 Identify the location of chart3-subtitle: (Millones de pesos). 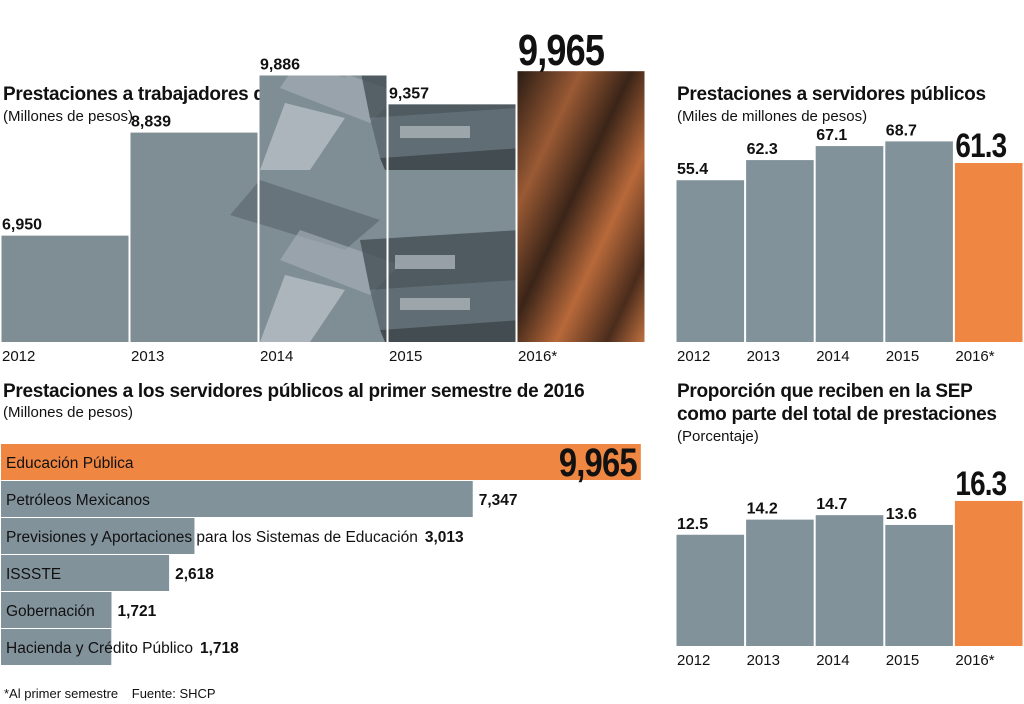
(68, 412).